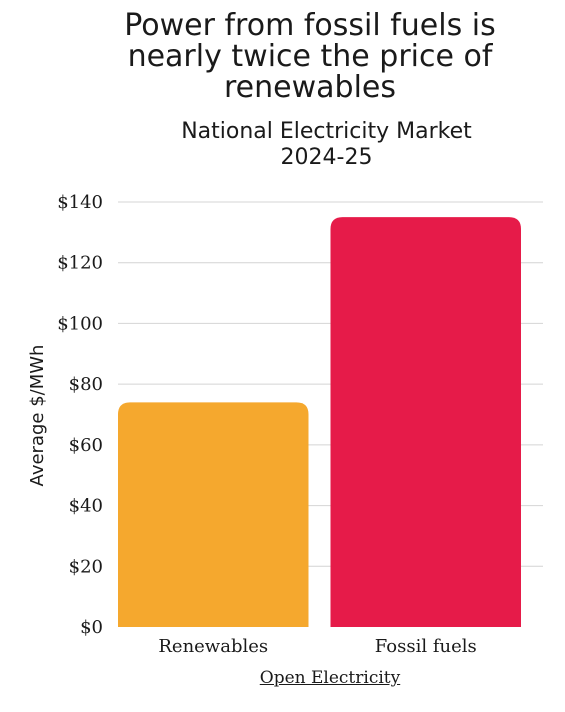 The height and width of the screenshot is (712, 565). What do you see at coordinates (86, 506) in the screenshot?
I see `y-tick-label: $40` at bounding box center [86, 506].